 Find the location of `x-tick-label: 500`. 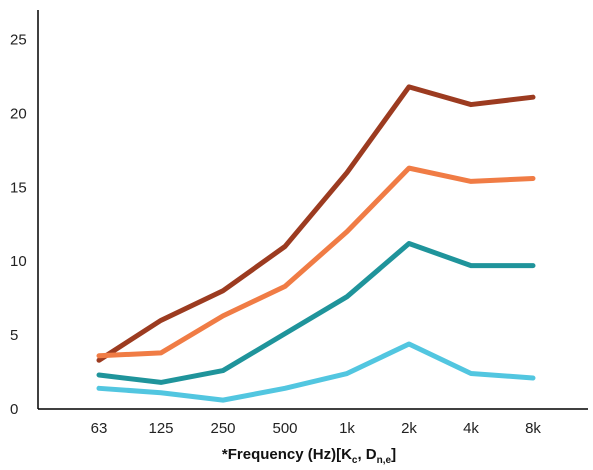

x-tick-label: 500 is located at coordinates (284, 428).